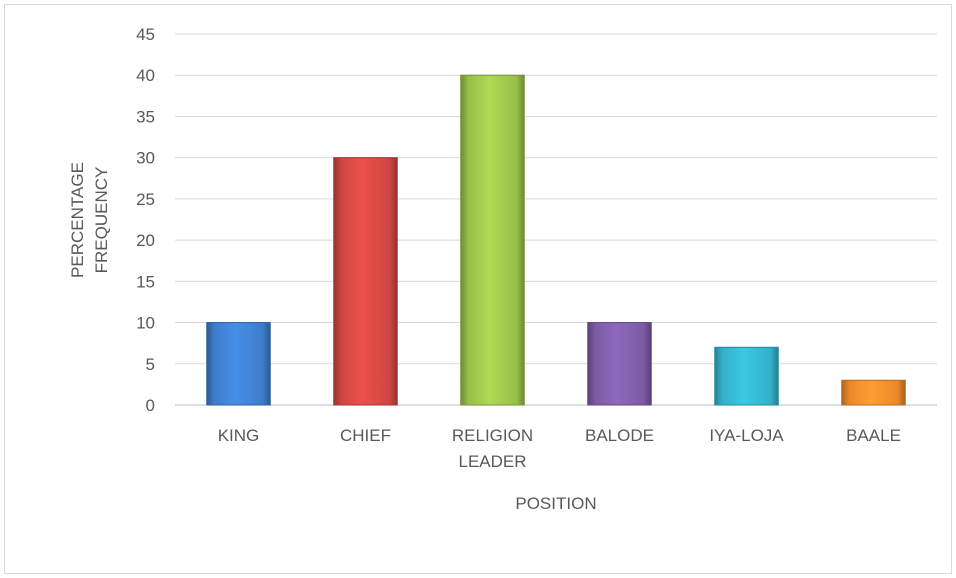 This screenshot has height=578, width=956. What do you see at coordinates (555, 503) in the screenshot?
I see `x-axis-title: POSITION` at bounding box center [555, 503].